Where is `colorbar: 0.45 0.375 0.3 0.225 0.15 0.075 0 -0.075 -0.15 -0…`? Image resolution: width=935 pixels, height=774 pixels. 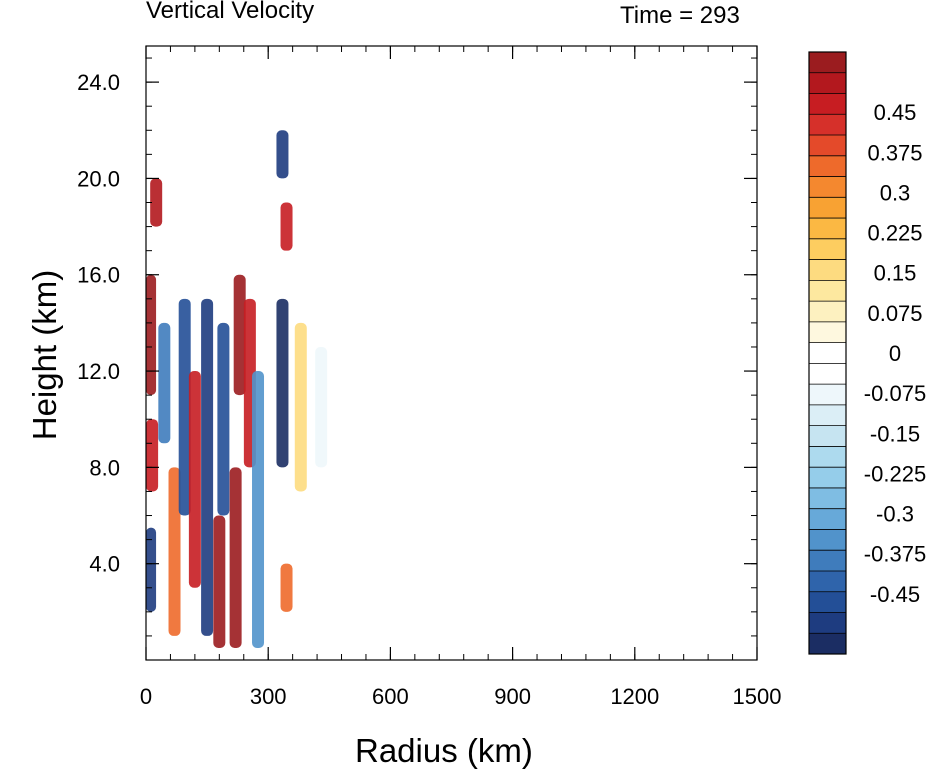 colorbar: 0.45 0.375 0.3 0.225 0.15 0.075 0 -0.075 -0.15 -0… is located at coordinates (867, 353).